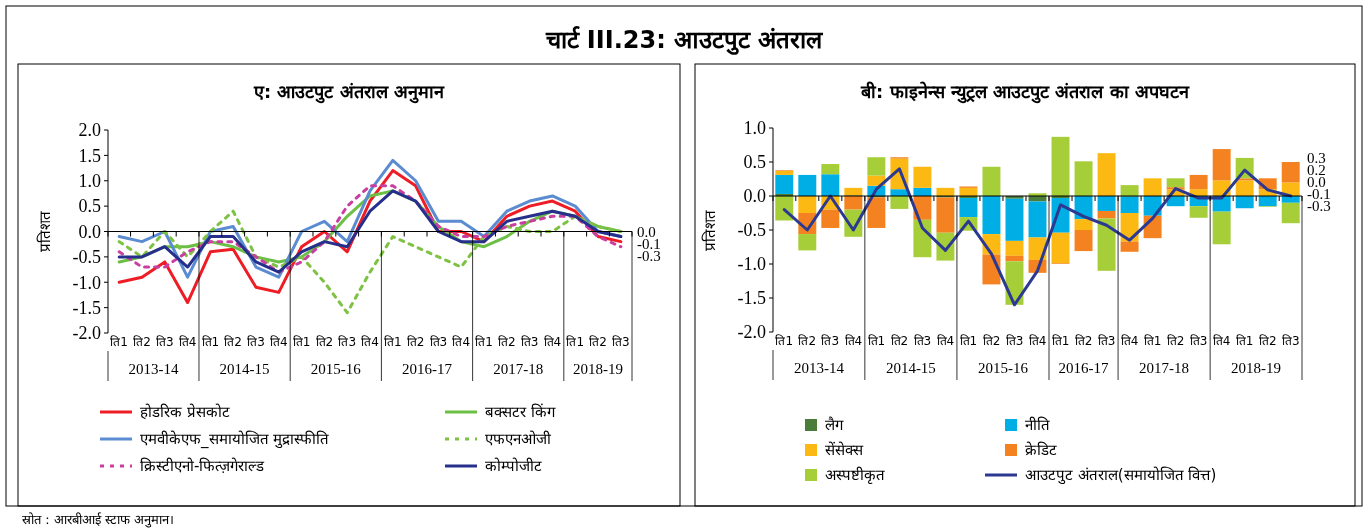 This screenshot has width=1368, height=532. What do you see at coordinates (1041, 450) in the screenshot?
I see `legend-label: क्रेडिट` at bounding box center [1041, 450].